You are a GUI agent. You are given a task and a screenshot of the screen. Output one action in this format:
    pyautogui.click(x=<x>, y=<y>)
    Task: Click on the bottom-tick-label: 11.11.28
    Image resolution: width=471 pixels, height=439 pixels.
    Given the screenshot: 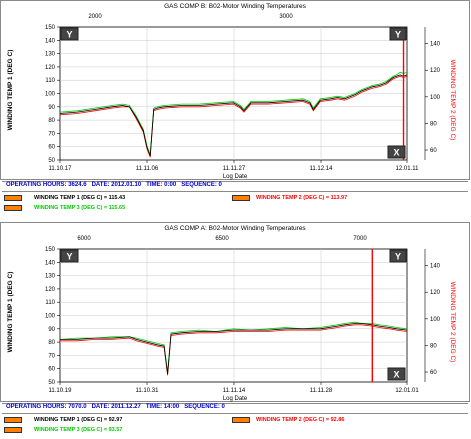 What is the action you would take?
    pyautogui.click(x=321, y=391)
    